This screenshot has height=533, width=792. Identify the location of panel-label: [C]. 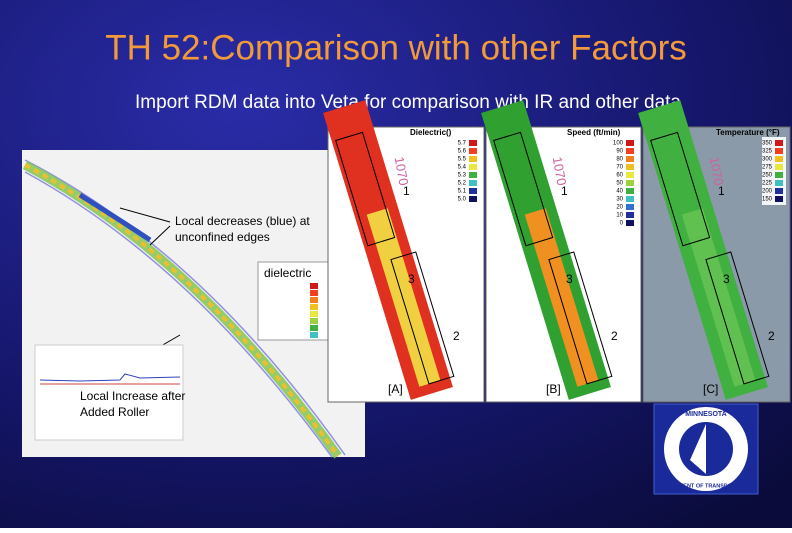
(710, 389).